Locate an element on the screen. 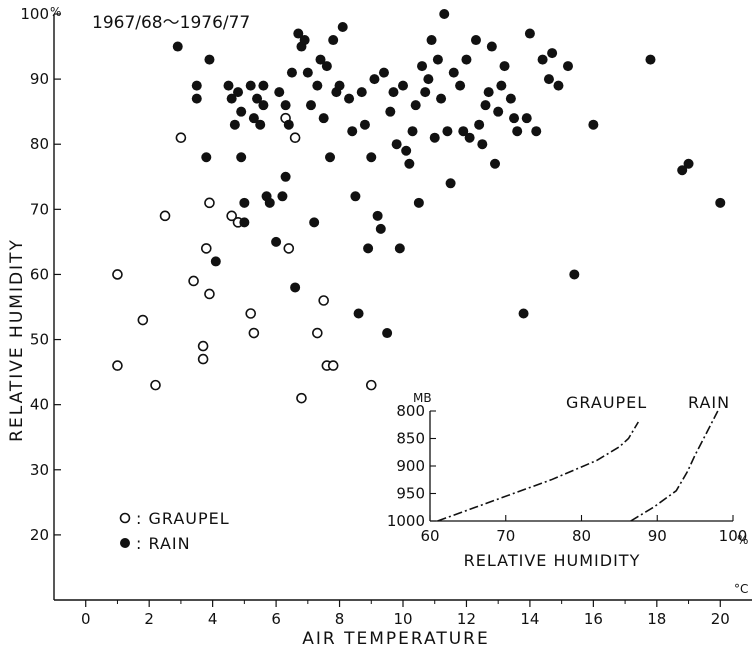 The height and width of the screenshot is (654, 753). x-axis-label: AIR TEMPERATURE is located at coordinates (395, 639).